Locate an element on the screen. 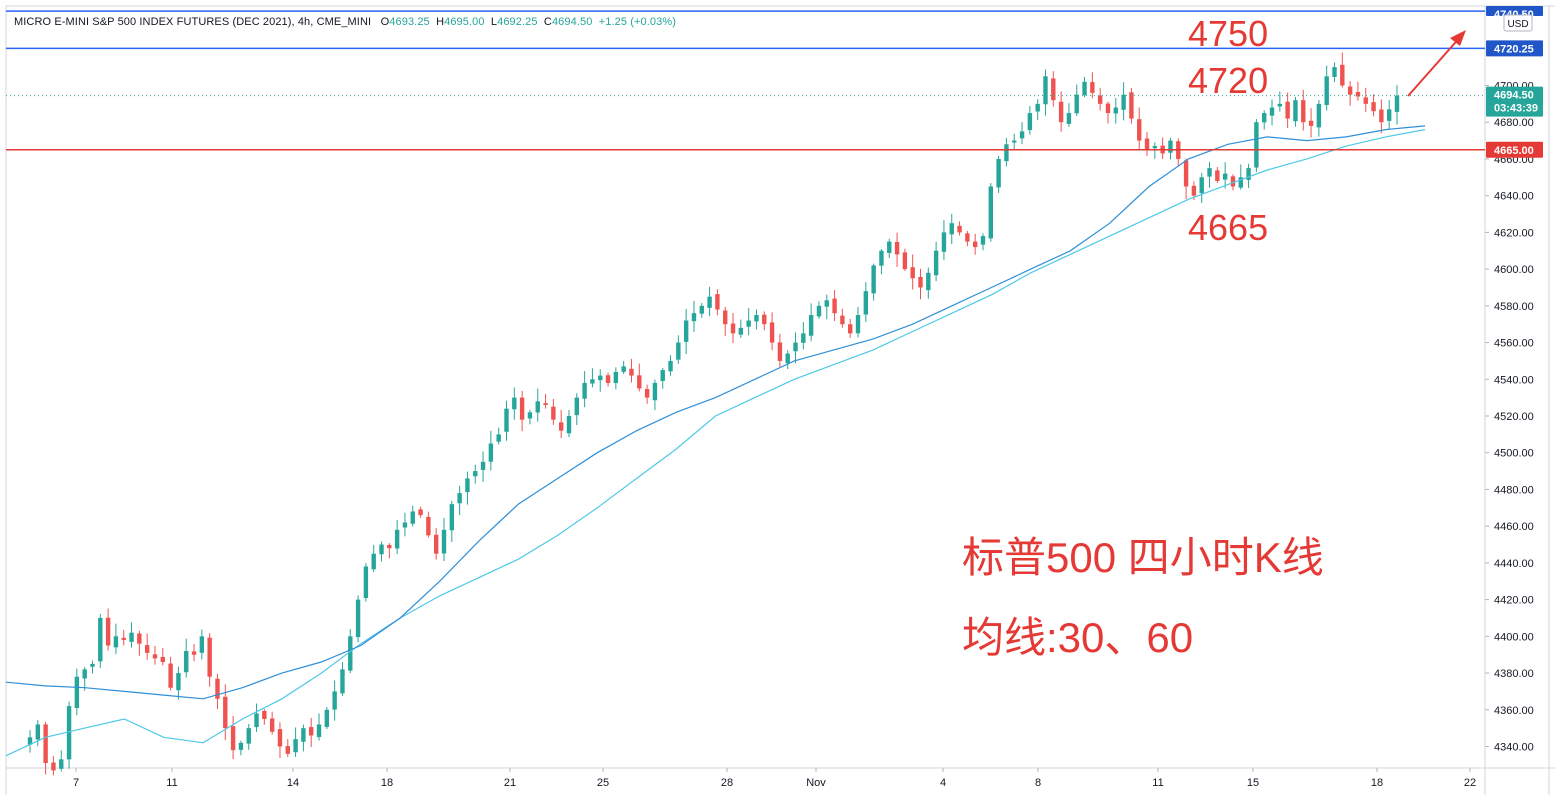  x-tick-label: 8 is located at coordinates (1038, 783).